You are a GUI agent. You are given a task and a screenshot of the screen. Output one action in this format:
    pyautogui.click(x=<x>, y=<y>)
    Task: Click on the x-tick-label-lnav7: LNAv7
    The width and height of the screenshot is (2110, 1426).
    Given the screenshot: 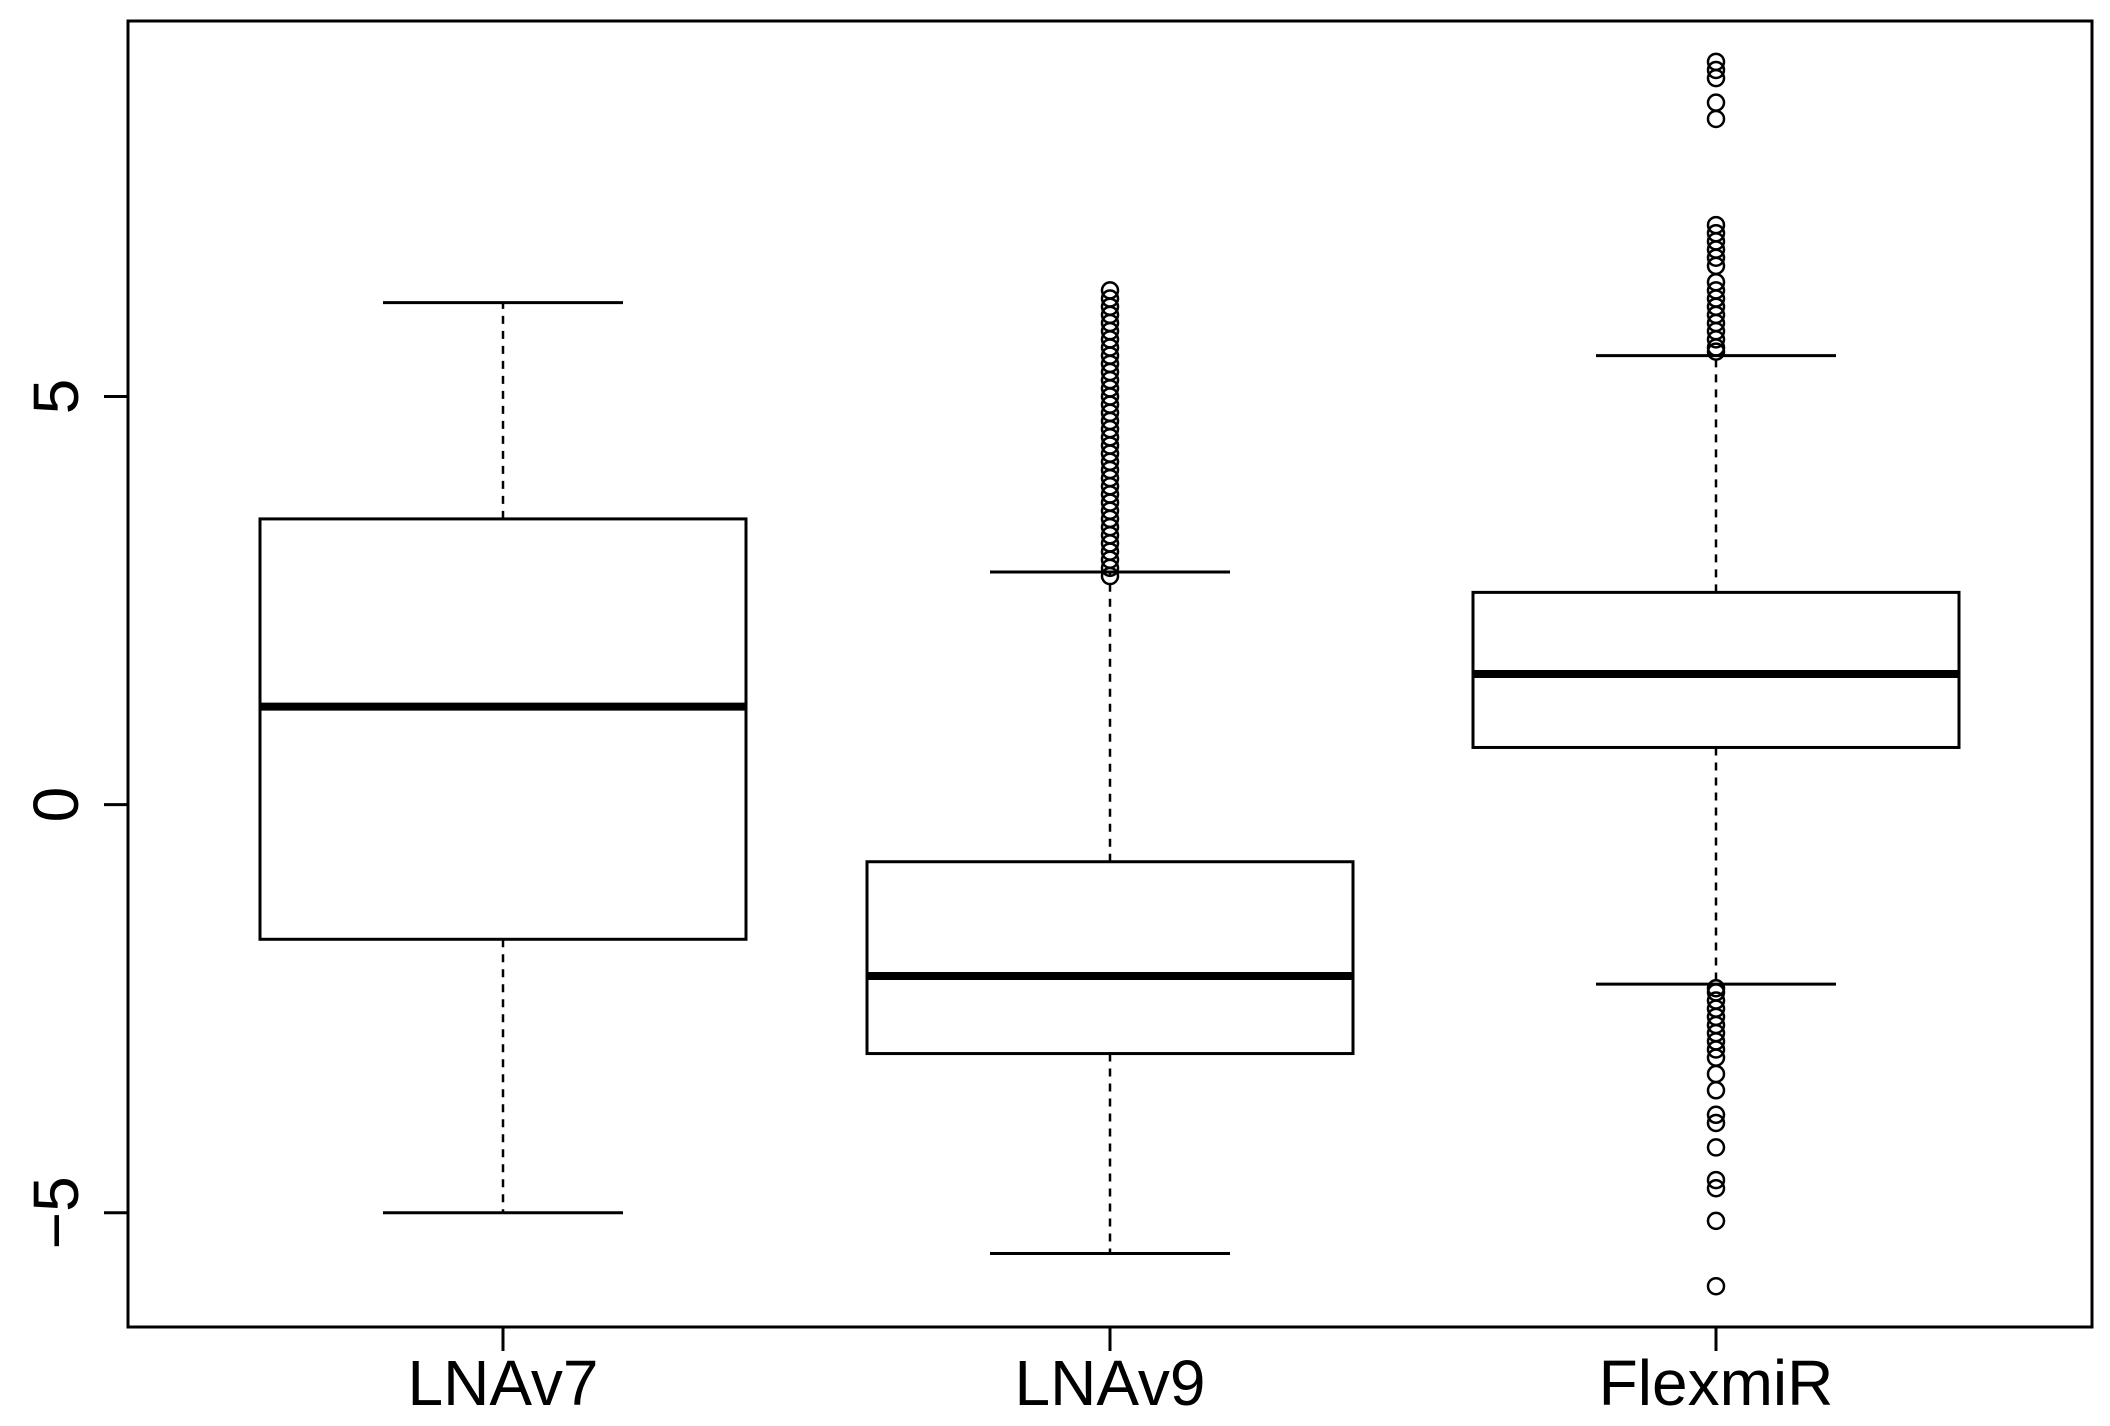 What is the action you would take?
    pyautogui.click(x=503, y=1383)
    